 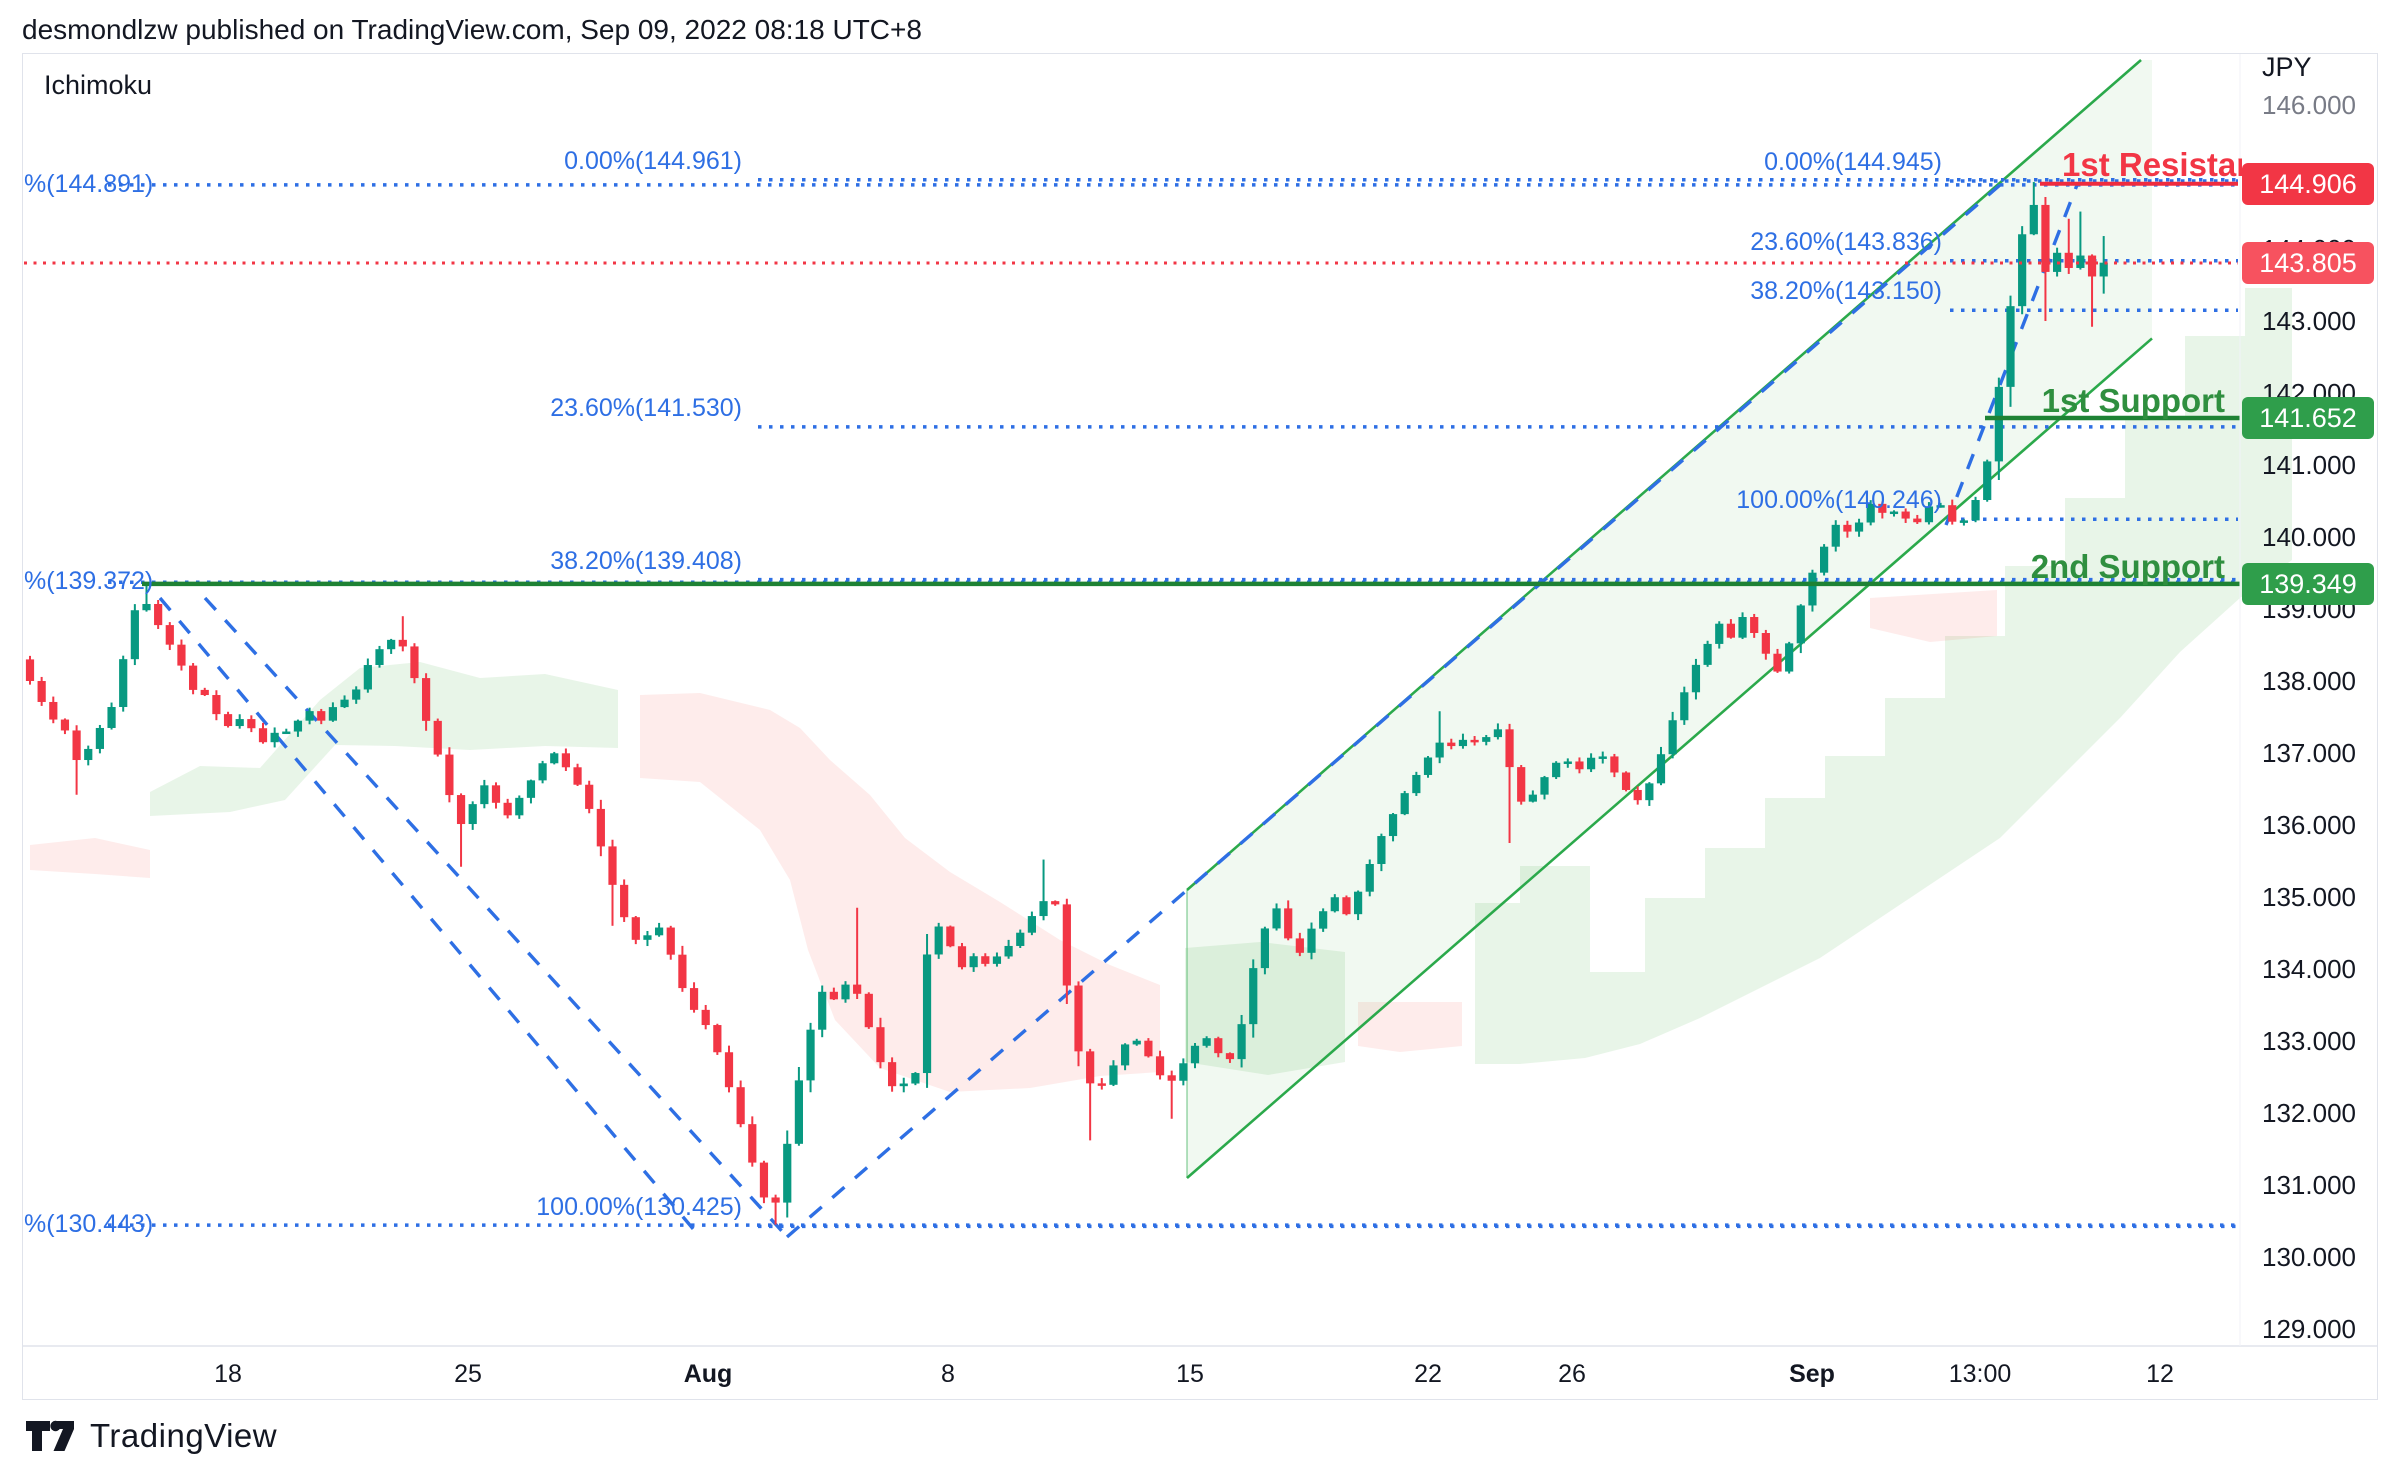 What do you see at coordinates (2309, 321) in the screenshot?
I see `y-axis-tick: 143.000` at bounding box center [2309, 321].